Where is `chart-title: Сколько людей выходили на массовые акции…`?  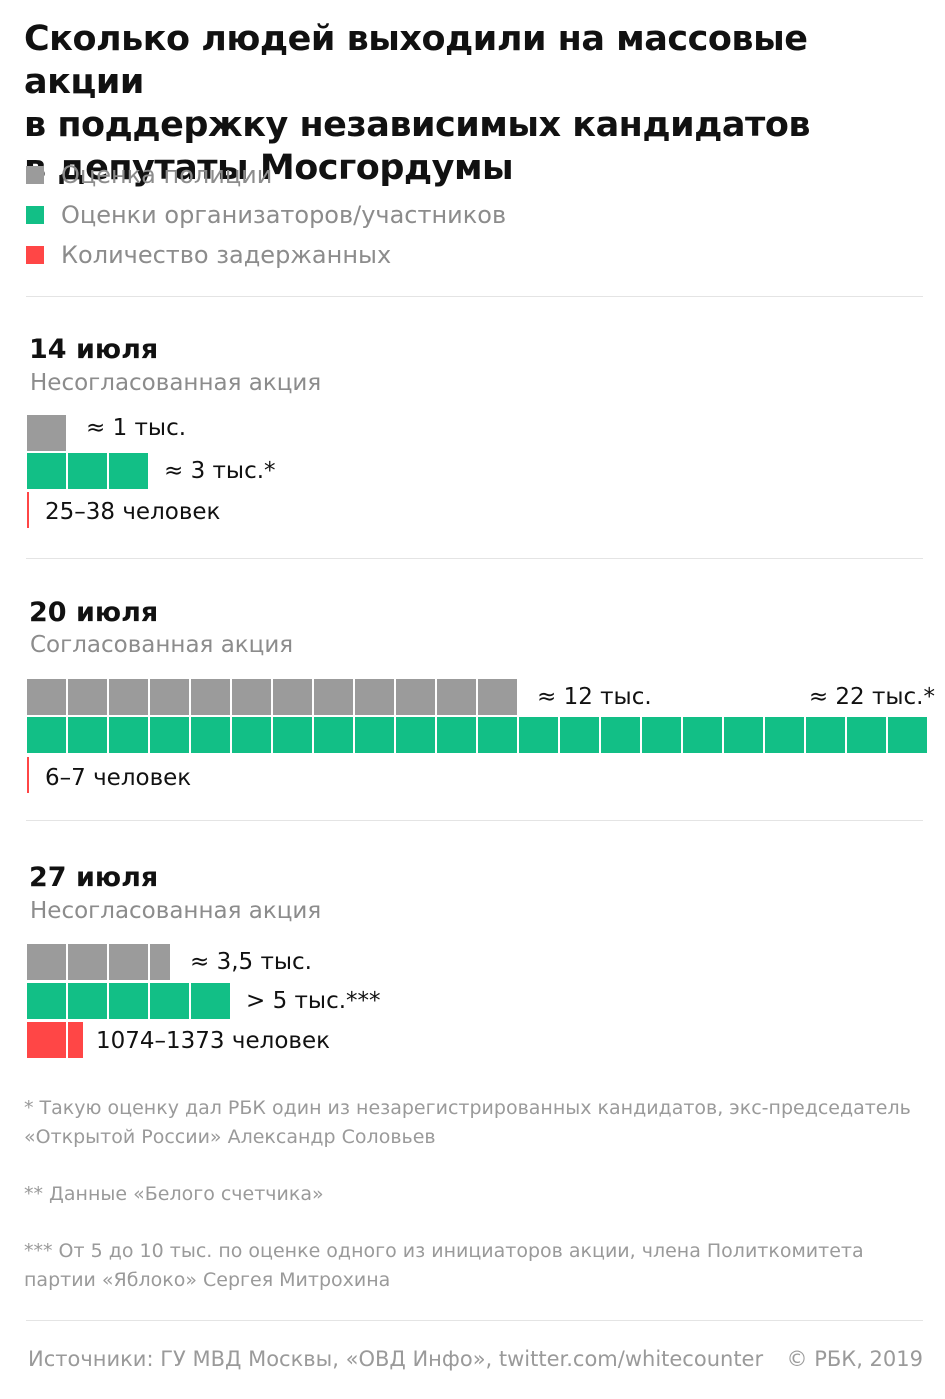
chart-title: Сколько людей выходили на массовые акции… is located at coordinates (474, 104).